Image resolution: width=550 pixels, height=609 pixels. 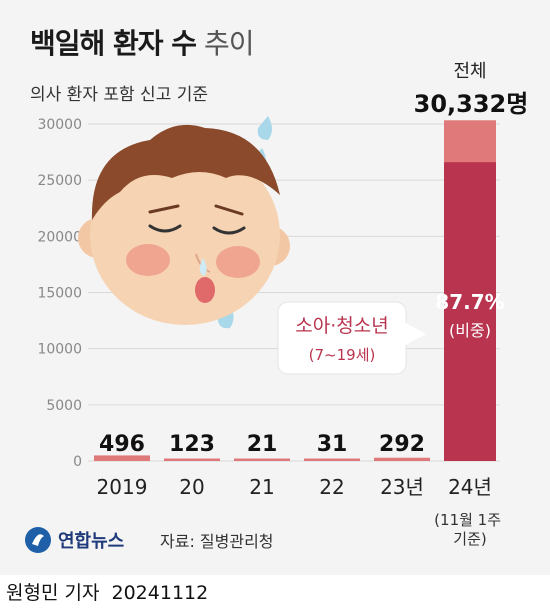 I want to click on x-tick-label: 24년, so click(x=470, y=487).